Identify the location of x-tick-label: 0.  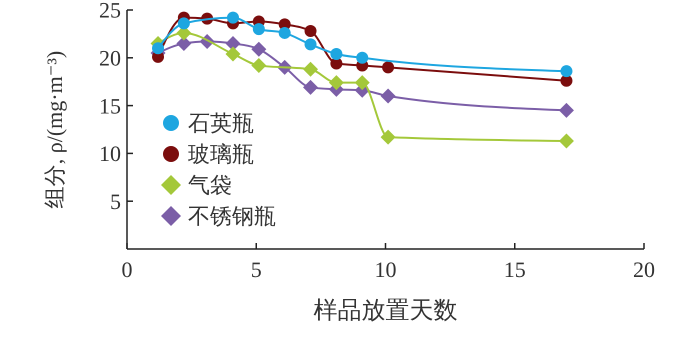
(127, 269).